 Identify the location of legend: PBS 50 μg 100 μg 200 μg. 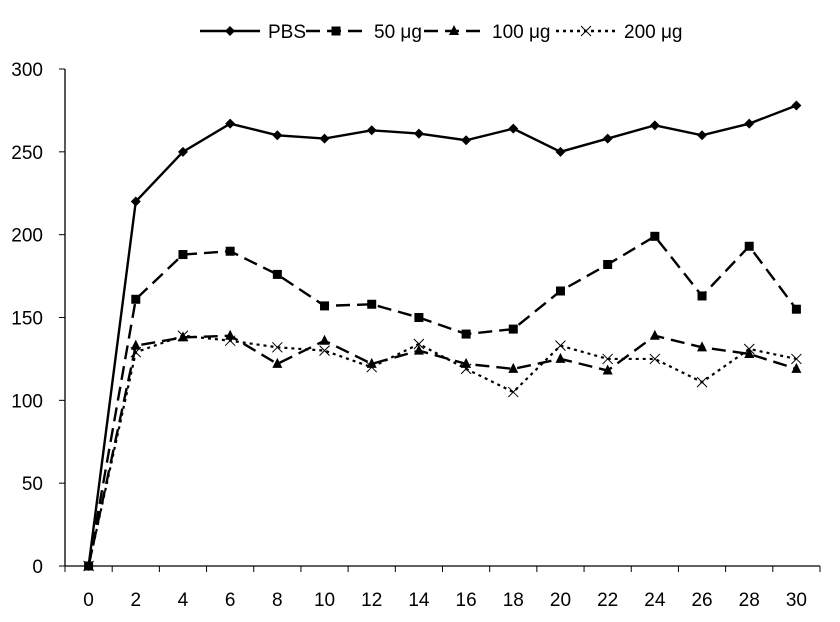
(441, 32).